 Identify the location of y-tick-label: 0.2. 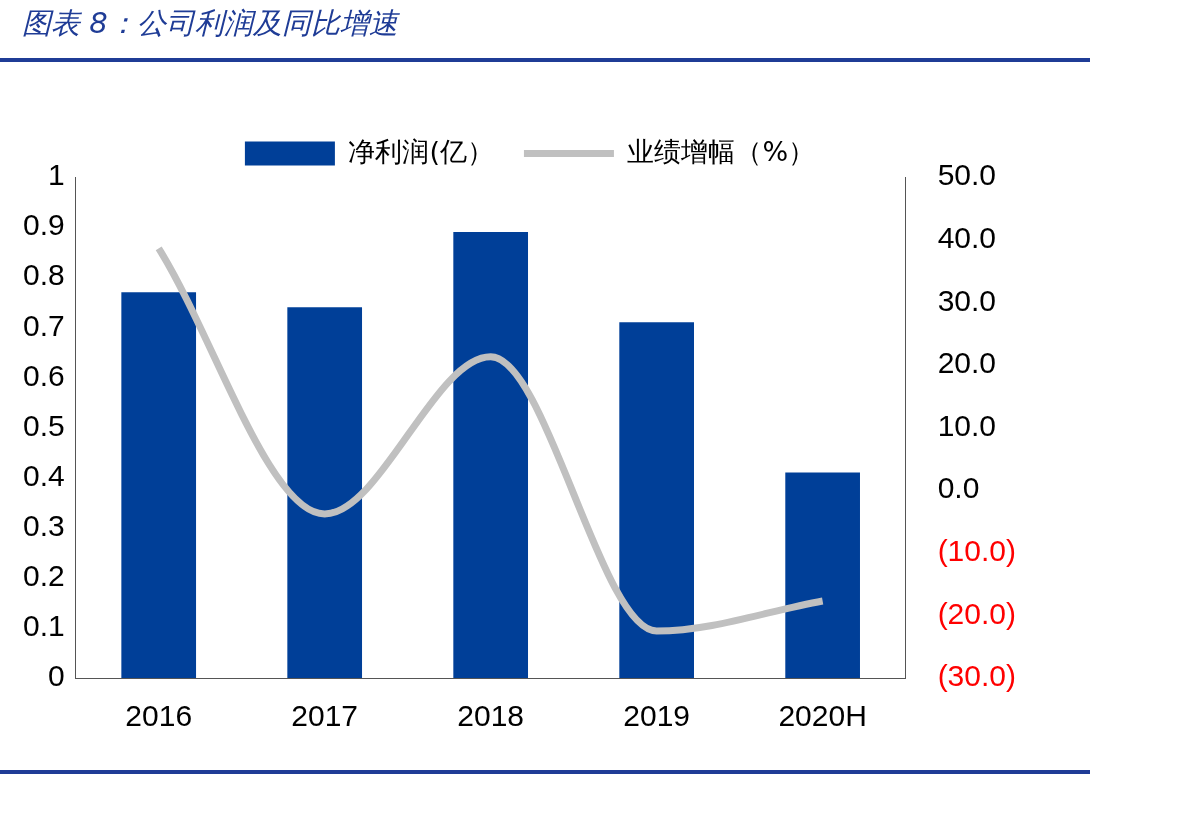
(43, 576).